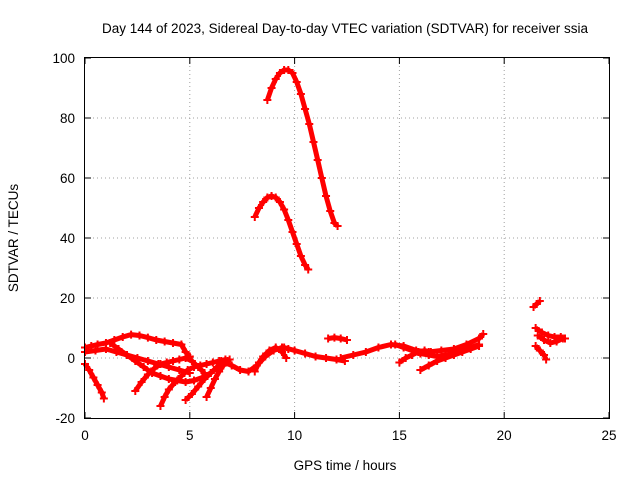 The width and height of the screenshot is (640, 480). What do you see at coordinates (63, 58) in the screenshot?
I see `y-tick-label: 100` at bounding box center [63, 58].